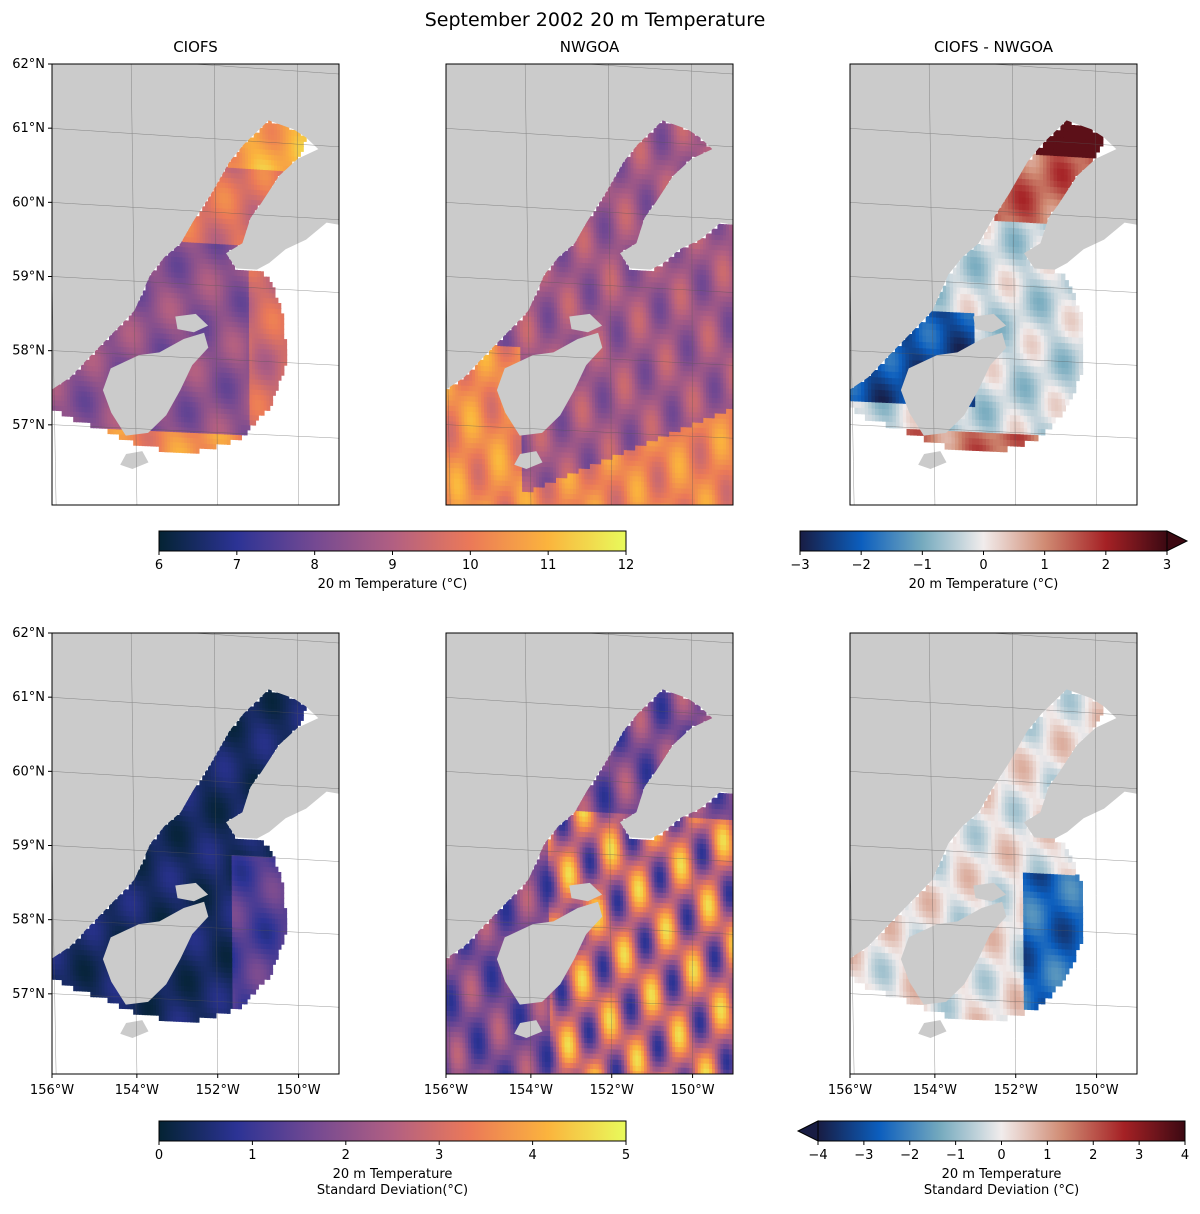 The height and width of the screenshot is (1214, 1200). What do you see at coordinates (1177, 541) in the screenshot?
I see `colorbar-extend-max` at bounding box center [1177, 541].